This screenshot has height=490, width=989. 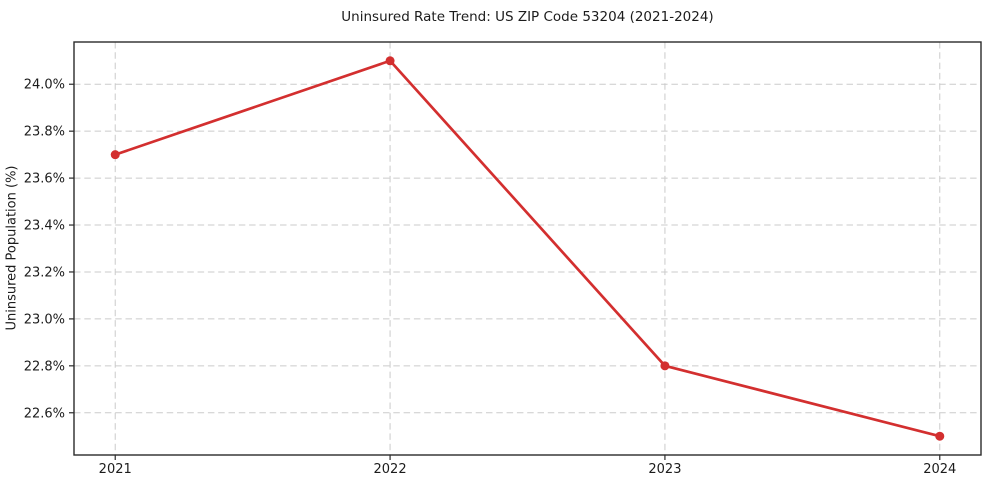 I want to click on y-tick-label: 23.6%, so click(x=44, y=179).